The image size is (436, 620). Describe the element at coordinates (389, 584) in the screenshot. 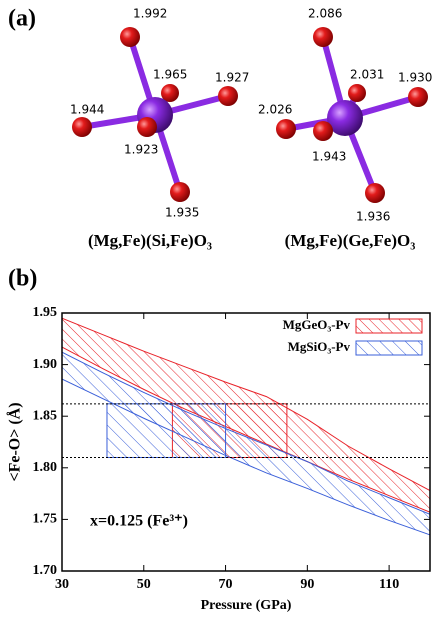

I see `x-tick-label: 110` at that location.